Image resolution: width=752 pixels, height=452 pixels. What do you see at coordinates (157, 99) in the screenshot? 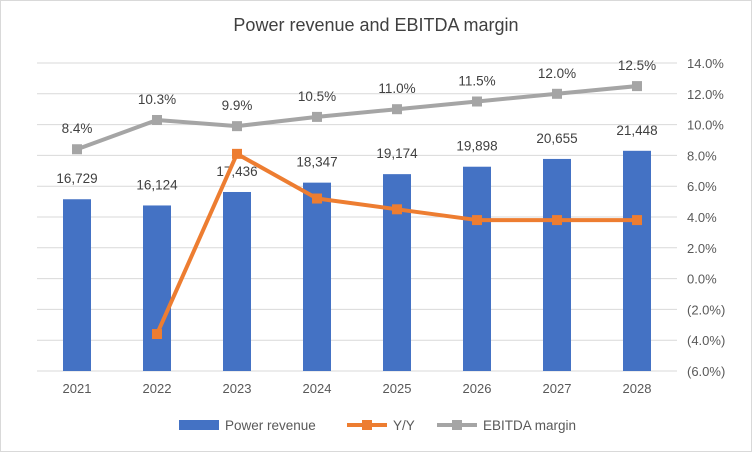
I see `margin-data-label: 10.3%` at bounding box center [157, 99].